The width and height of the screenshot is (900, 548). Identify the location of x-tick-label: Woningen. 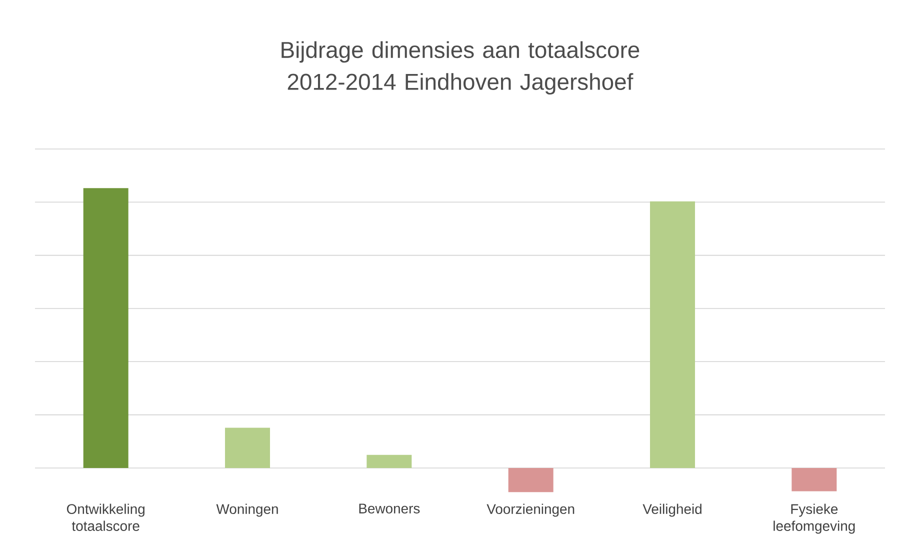
(247, 510).